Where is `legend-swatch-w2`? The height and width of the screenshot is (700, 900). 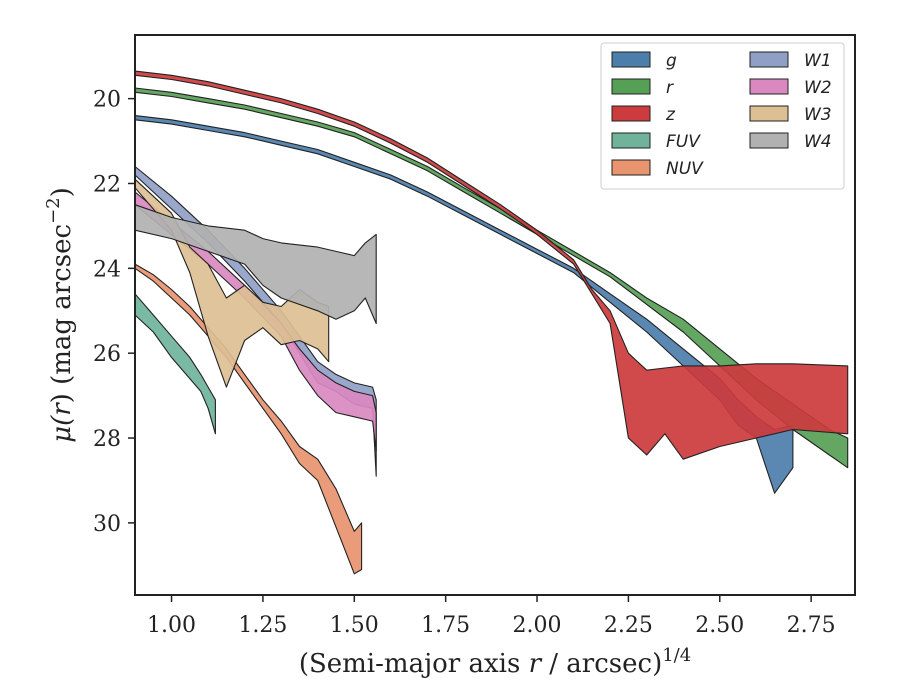 legend-swatch-w2 is located at coordinates (769, 86).